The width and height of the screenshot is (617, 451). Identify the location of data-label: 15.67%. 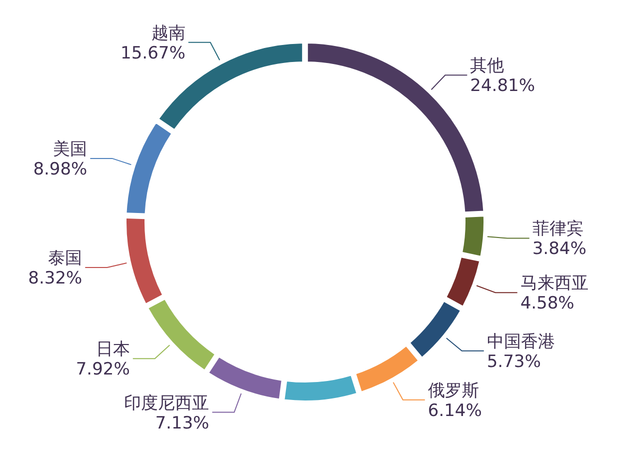
(153, 53).